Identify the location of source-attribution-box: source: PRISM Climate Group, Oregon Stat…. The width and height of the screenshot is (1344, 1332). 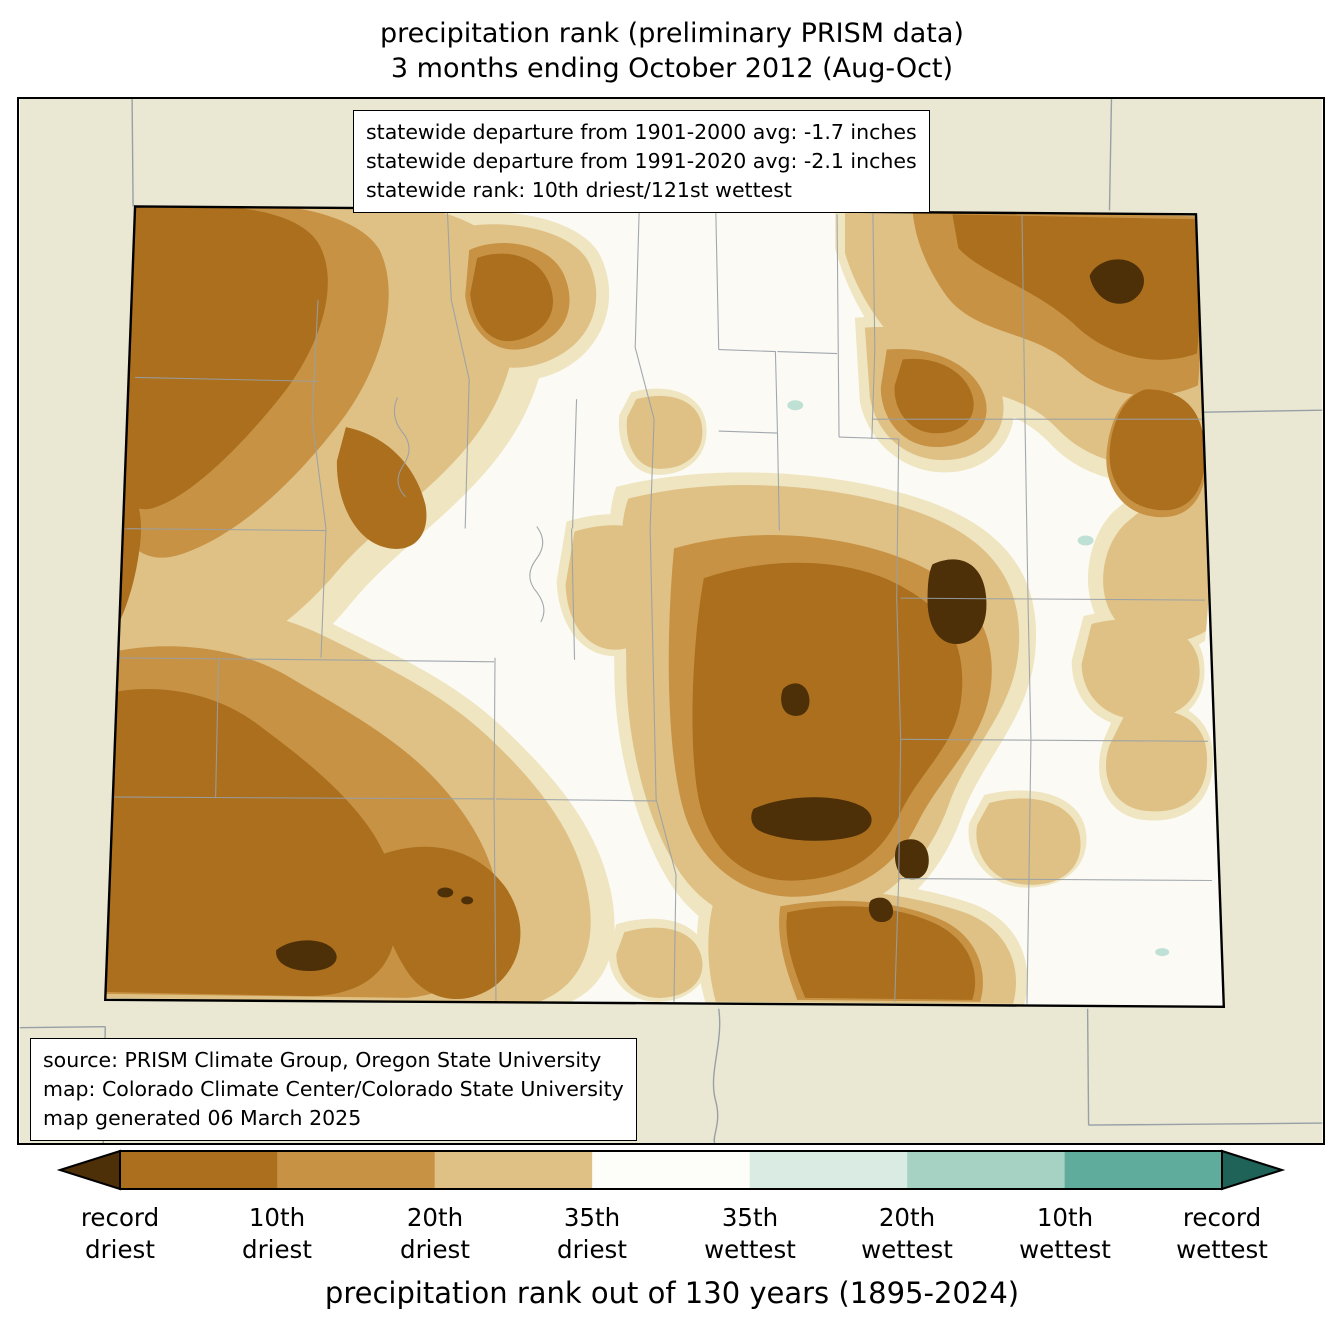
(333, 1090).